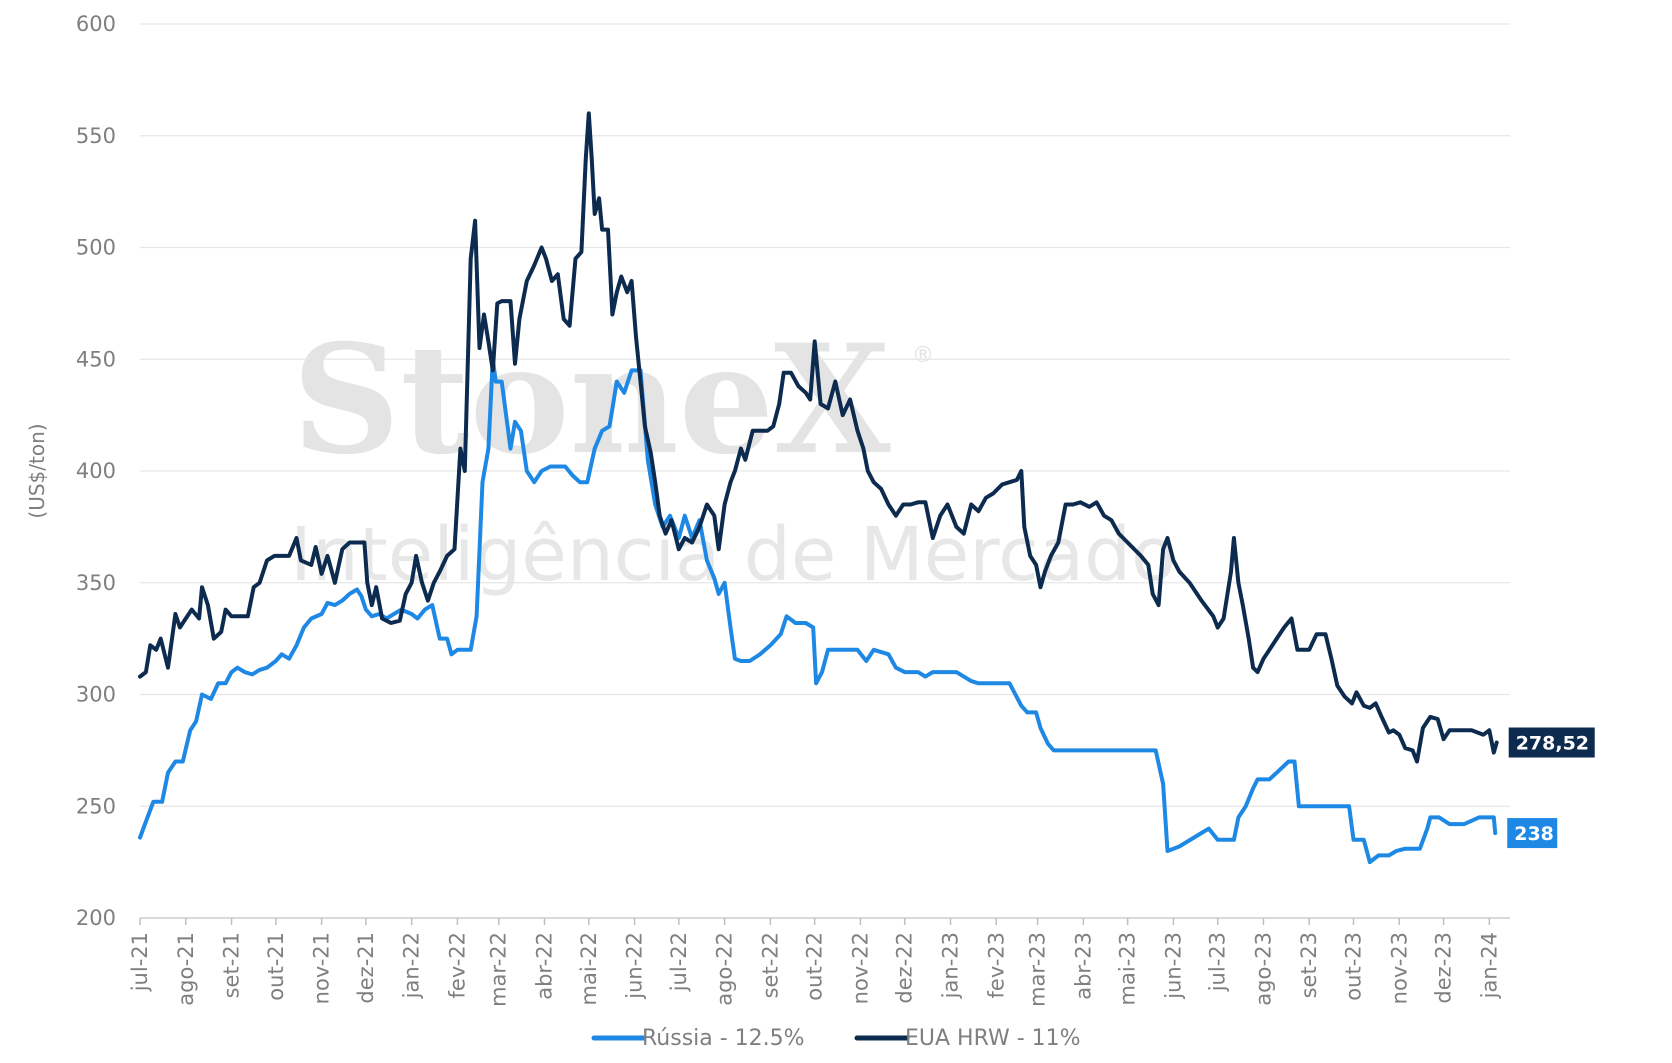 The width and height of the screenshot is (1672, 1063). I want to click on x-tick-label: fev-23, so click(996, 965).